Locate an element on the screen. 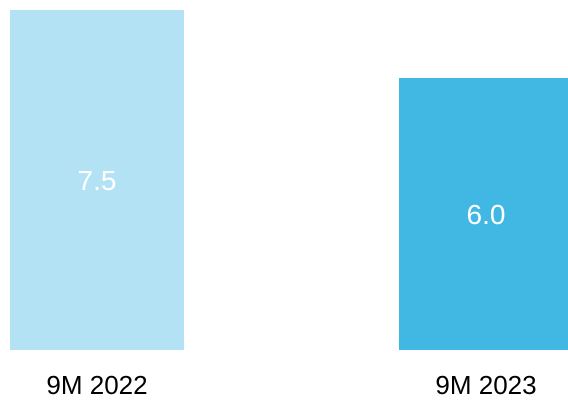 Image resolution: width=568 pixels, height=402 pixels. x-tick-label-2: 9M 2023 is located at coordinates (485, 385).